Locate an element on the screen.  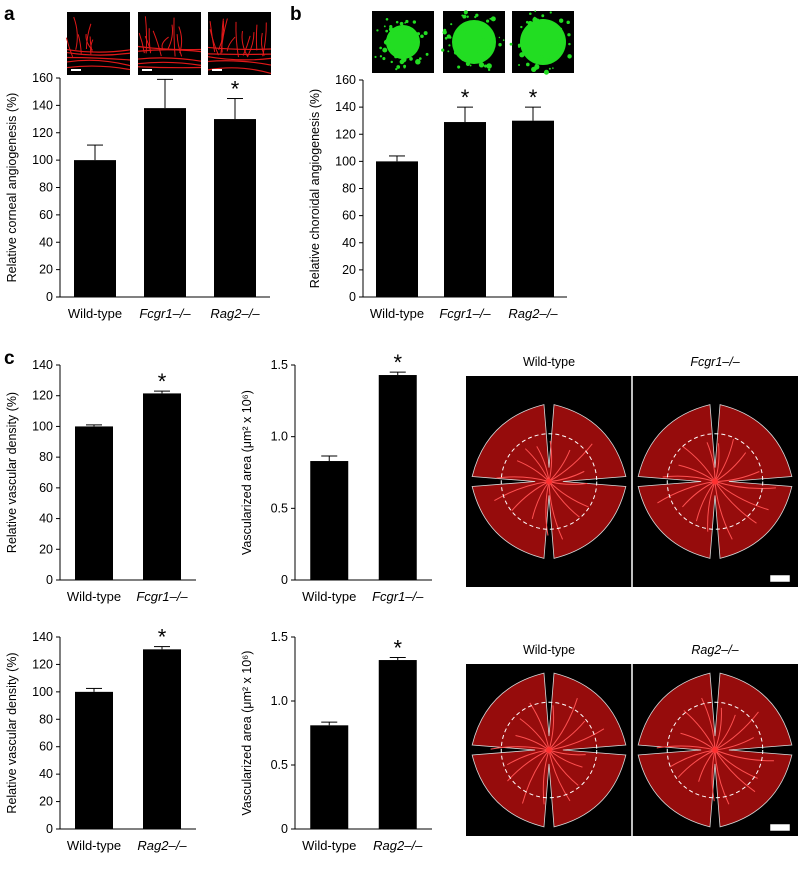
y-axis-label: Relative corneal angiogenesis (%) is located at coordinates (12, 188).